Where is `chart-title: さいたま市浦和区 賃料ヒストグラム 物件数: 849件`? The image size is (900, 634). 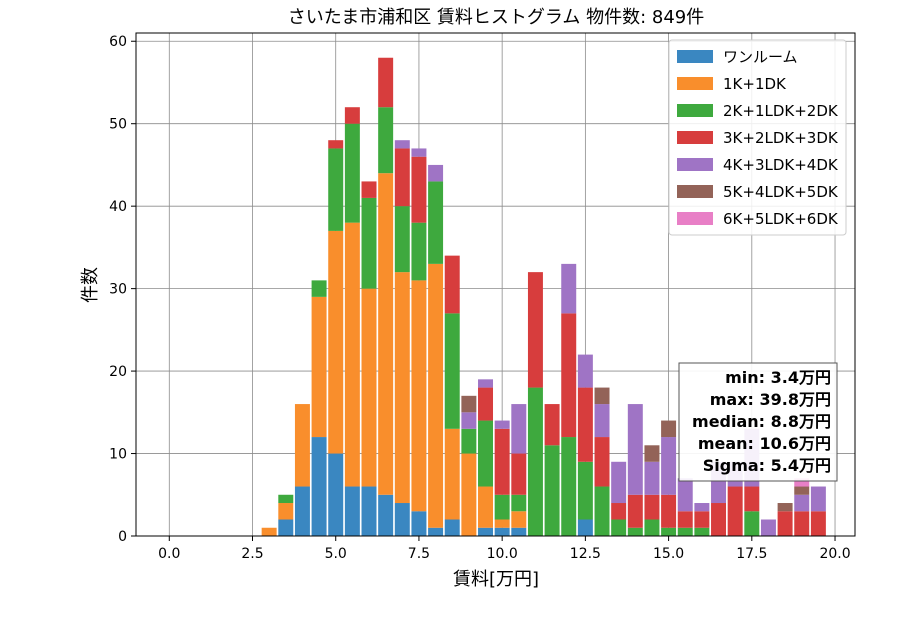 chart-title: さいたま市浦和区 賃料ヒストグラム 物件数: 849件 is located at coordinates (496, 17).